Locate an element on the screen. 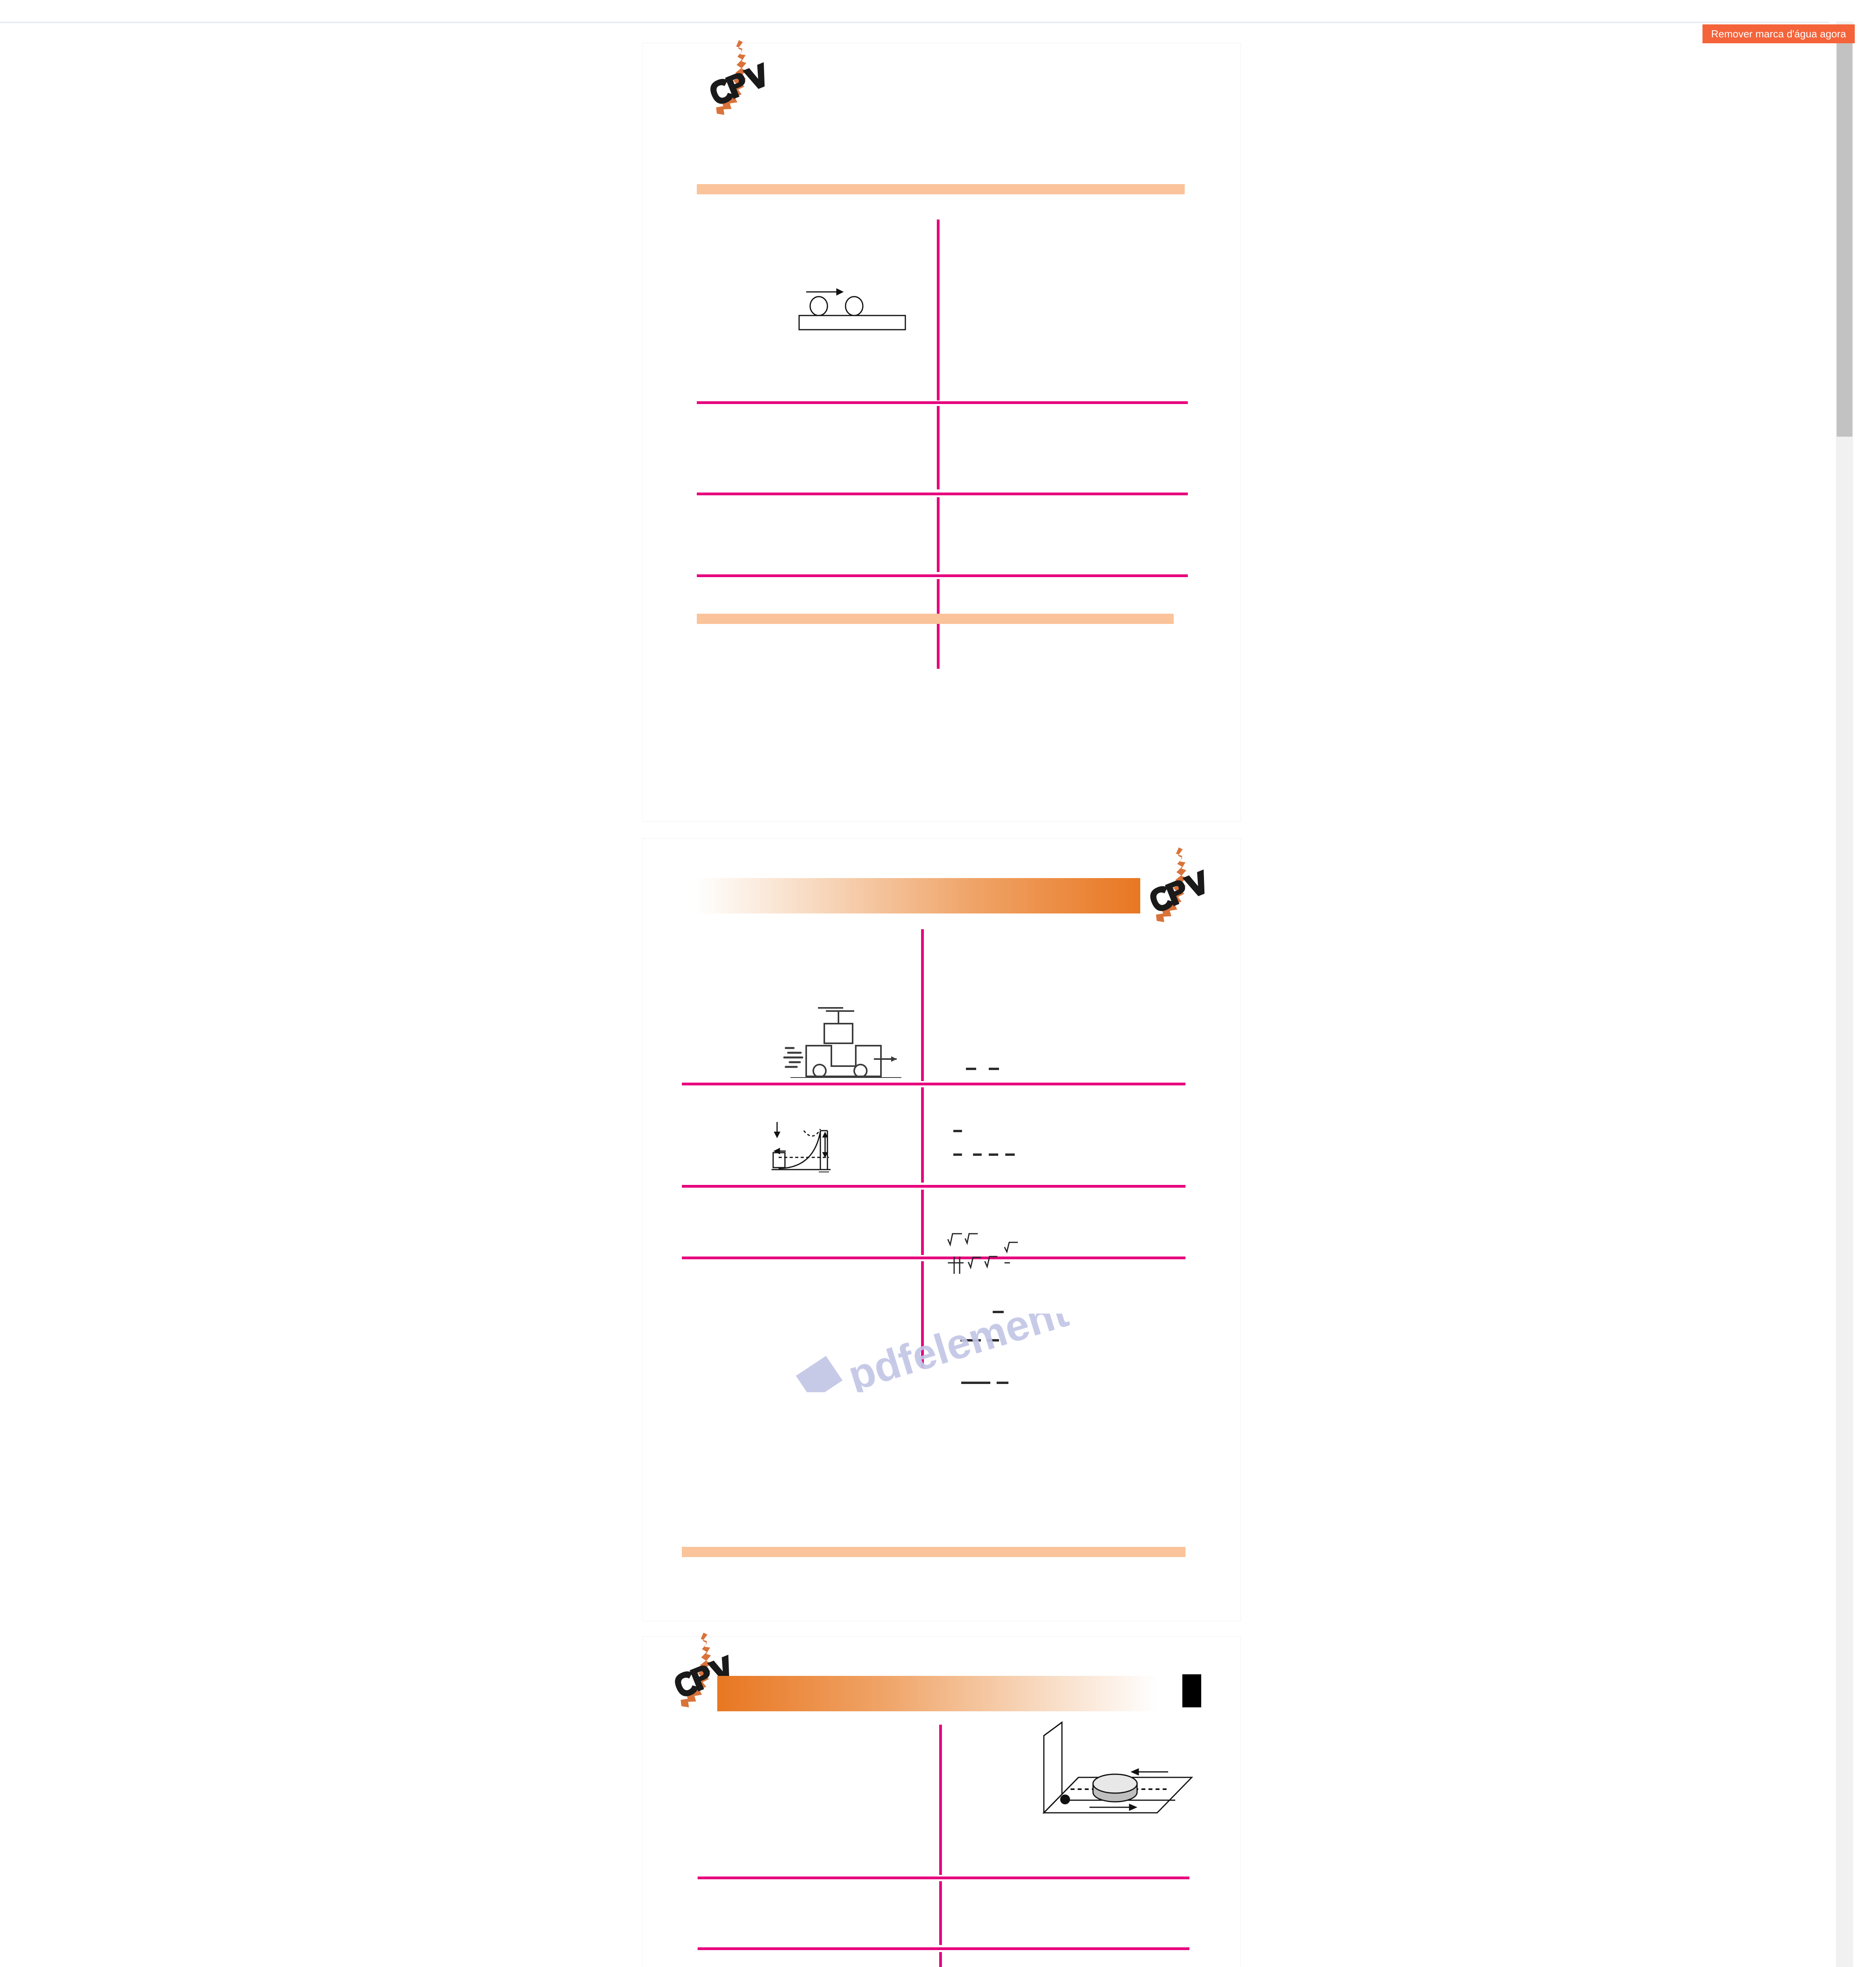 This screenshot has width=1876, height=1967. figure-cart-with-pendulum is located at coordinates (844, 1038).